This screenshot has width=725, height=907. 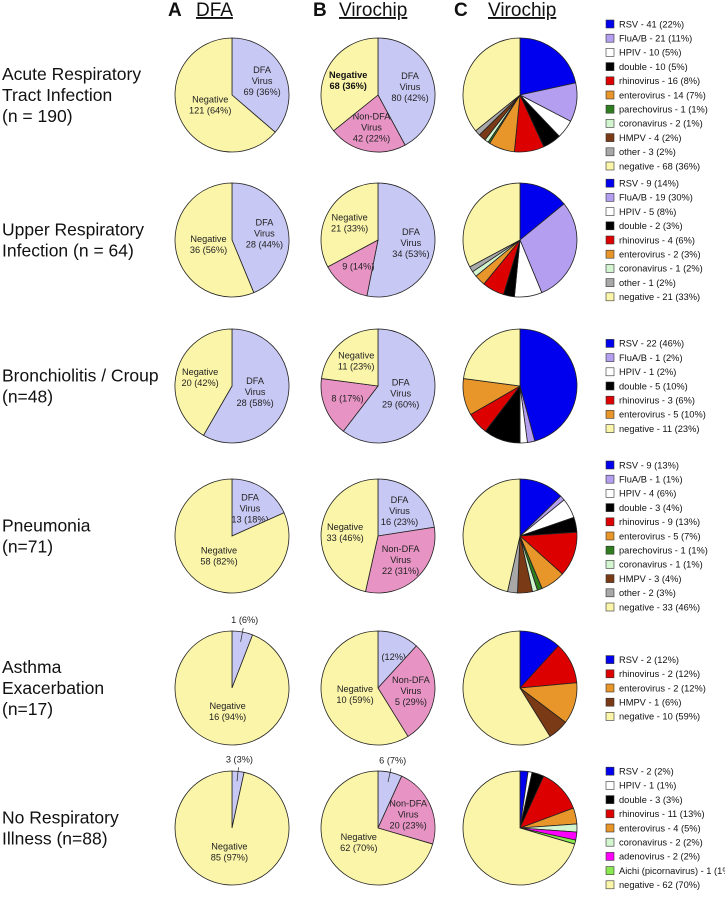 What do you see at coordinates (653, 386) in the screenshot?
I see `legend-entry: double - 5 (10%)` at bounding box center [653, 386].